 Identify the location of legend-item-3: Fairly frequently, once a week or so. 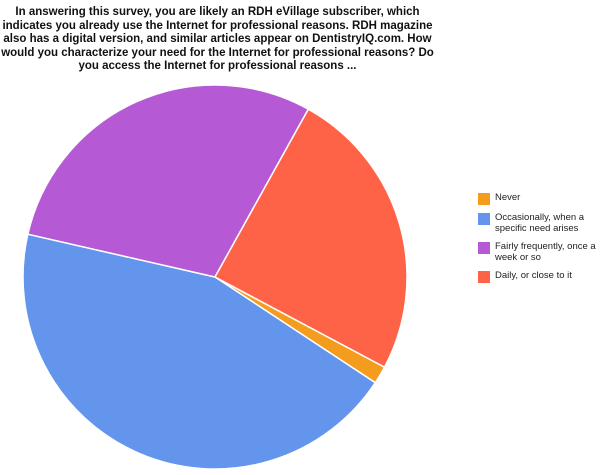
(539, 252).